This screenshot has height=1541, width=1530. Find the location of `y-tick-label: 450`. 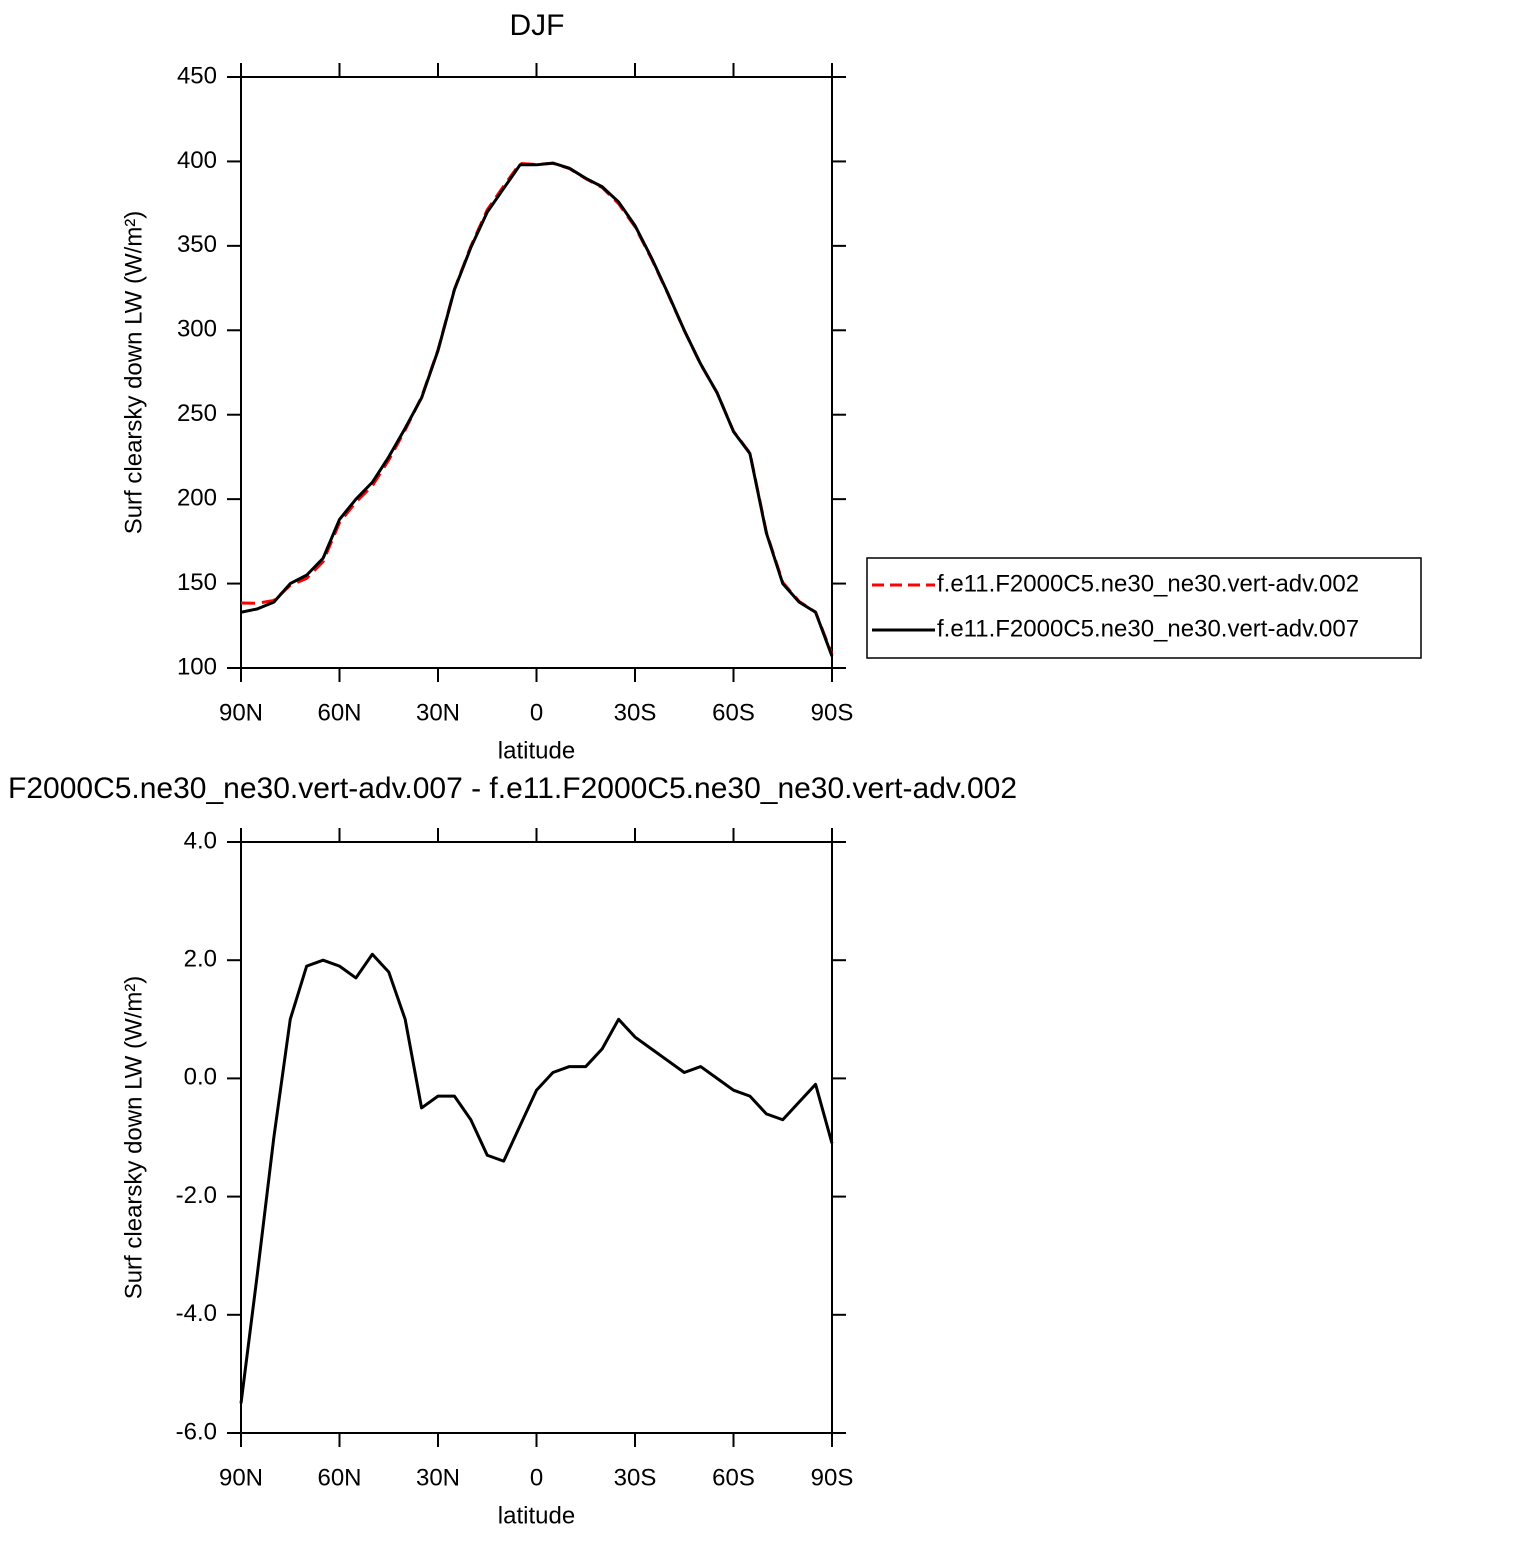

y-tick-label: 450 is located at coordinates (197, 75).